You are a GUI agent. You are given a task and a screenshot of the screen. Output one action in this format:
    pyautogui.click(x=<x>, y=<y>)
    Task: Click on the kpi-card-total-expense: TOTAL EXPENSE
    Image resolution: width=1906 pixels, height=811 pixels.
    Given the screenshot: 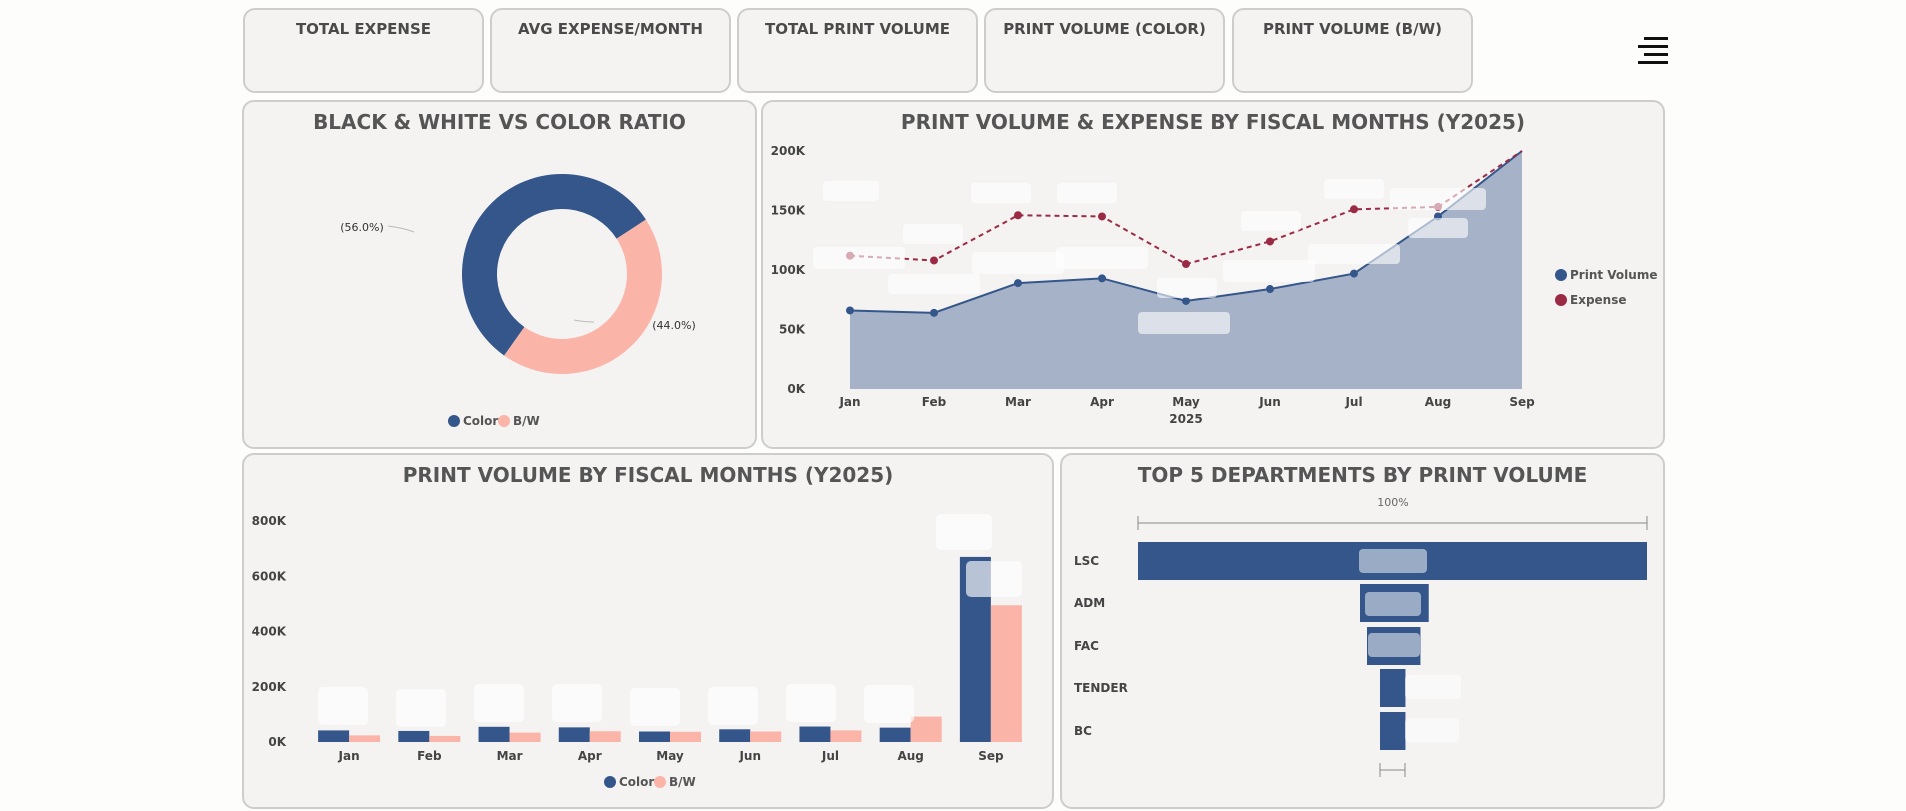 What is the action you would take?
    pyautogui.click(x=363, y=50)
    